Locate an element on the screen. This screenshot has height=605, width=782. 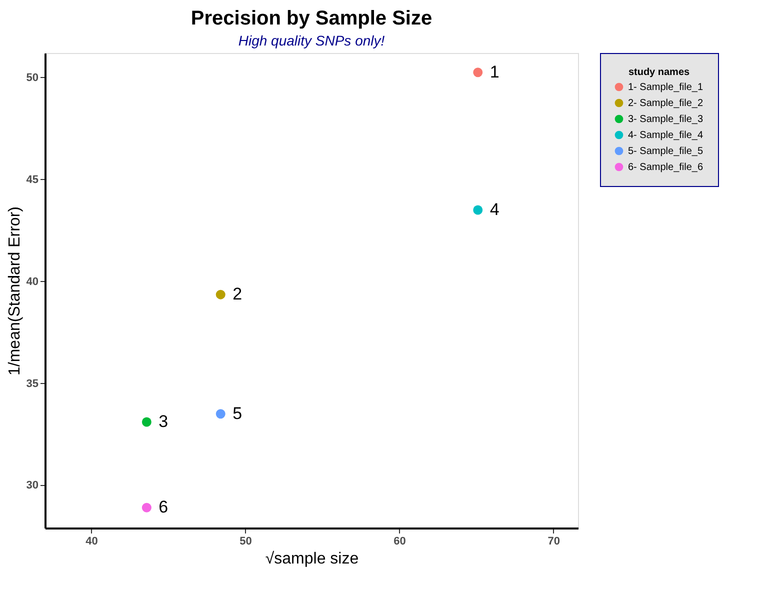
annotation: 4 is located at coordinates (495, 209).